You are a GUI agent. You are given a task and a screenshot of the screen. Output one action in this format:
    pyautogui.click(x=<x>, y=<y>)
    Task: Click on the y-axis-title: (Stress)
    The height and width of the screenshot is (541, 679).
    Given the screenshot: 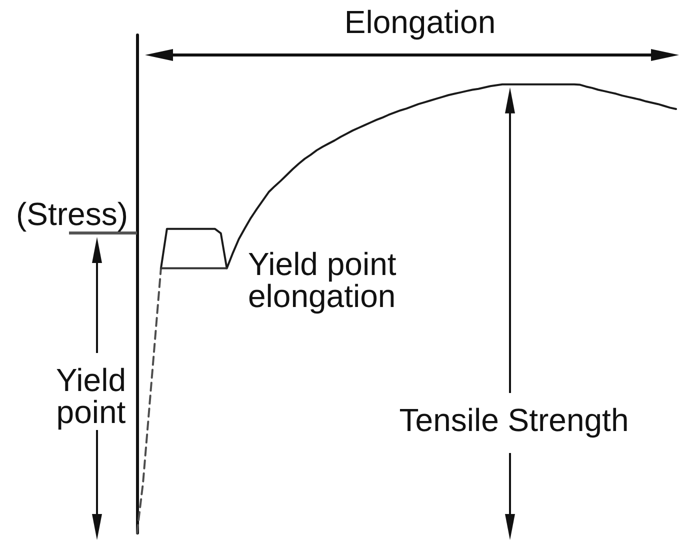 What is the action you would take?
    pyautogui.click(x=72, y=214)
    